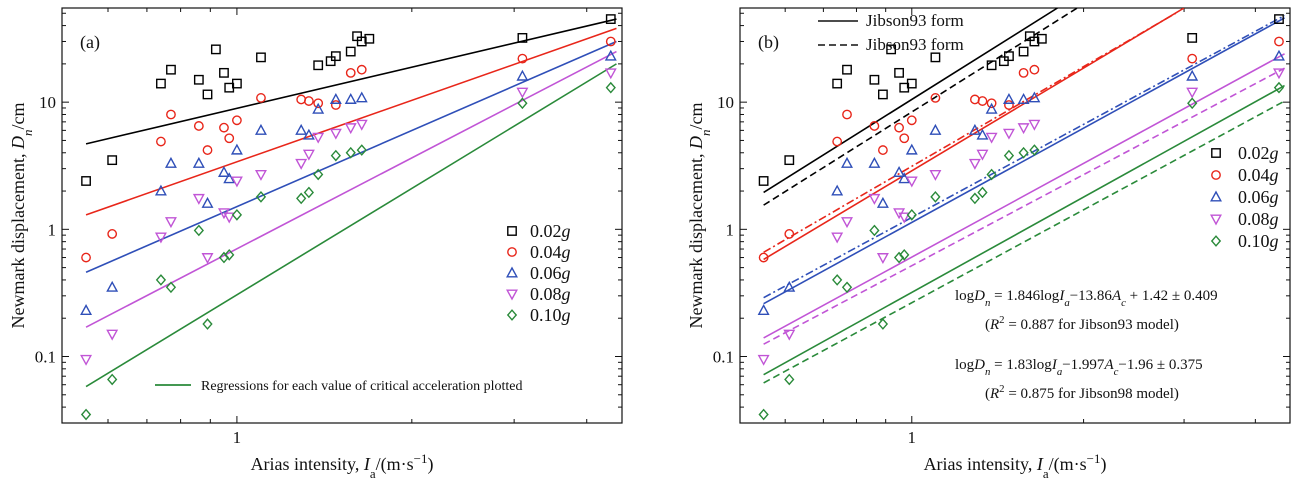 This screenshot has width=1303, height=478. I want to click on regression-line-0.02g, so click(351, 81).